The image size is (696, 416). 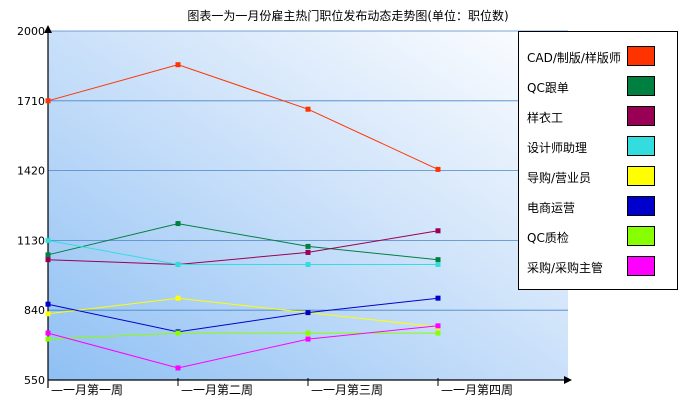 I want to click on legend-label: QC跟单, so click(x=548, y=88).